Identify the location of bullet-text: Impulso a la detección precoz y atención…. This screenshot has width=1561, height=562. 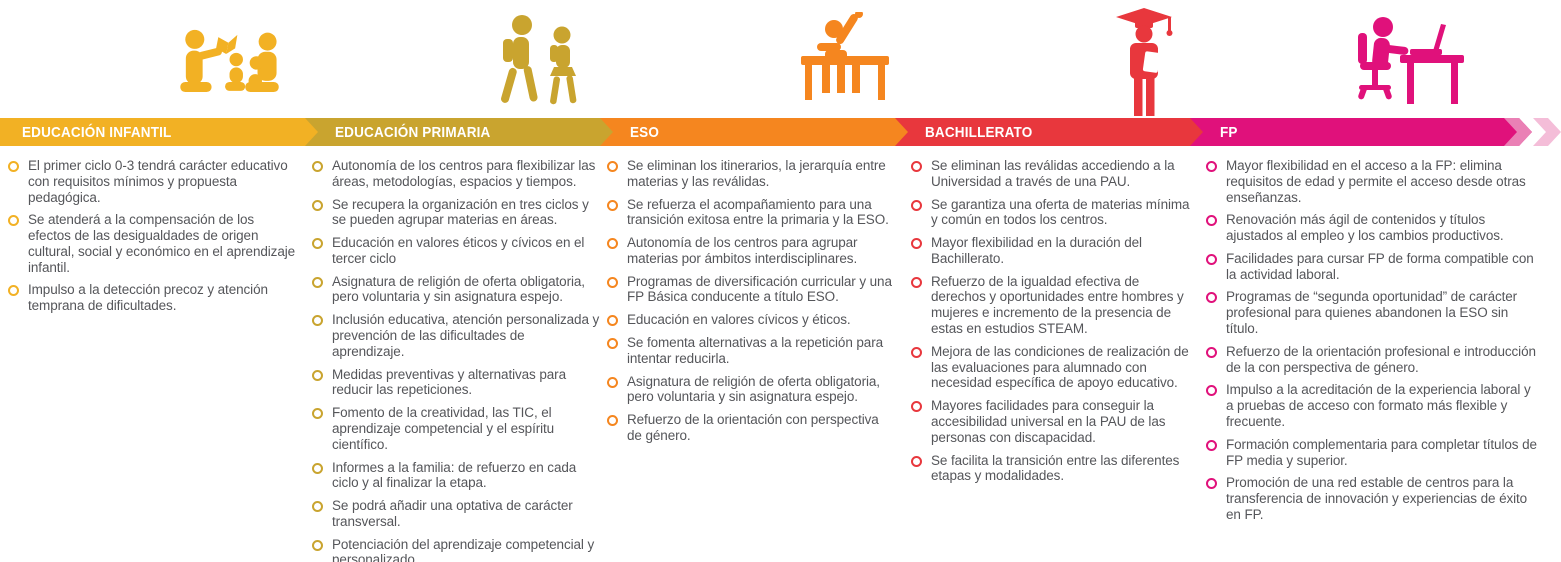
(148, 298).